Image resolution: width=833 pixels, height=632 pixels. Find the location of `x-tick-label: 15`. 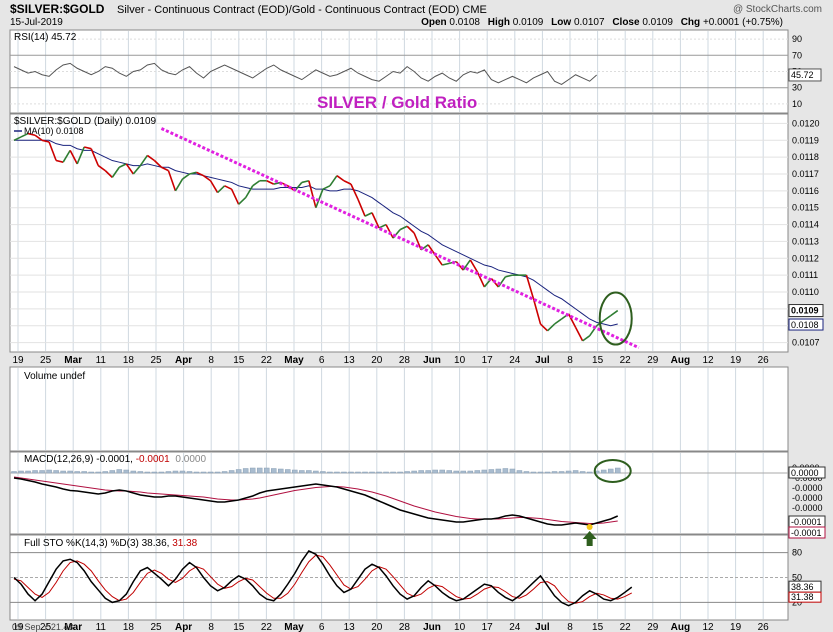

x-tick-label: 15 is located at coordinates (598, 627).